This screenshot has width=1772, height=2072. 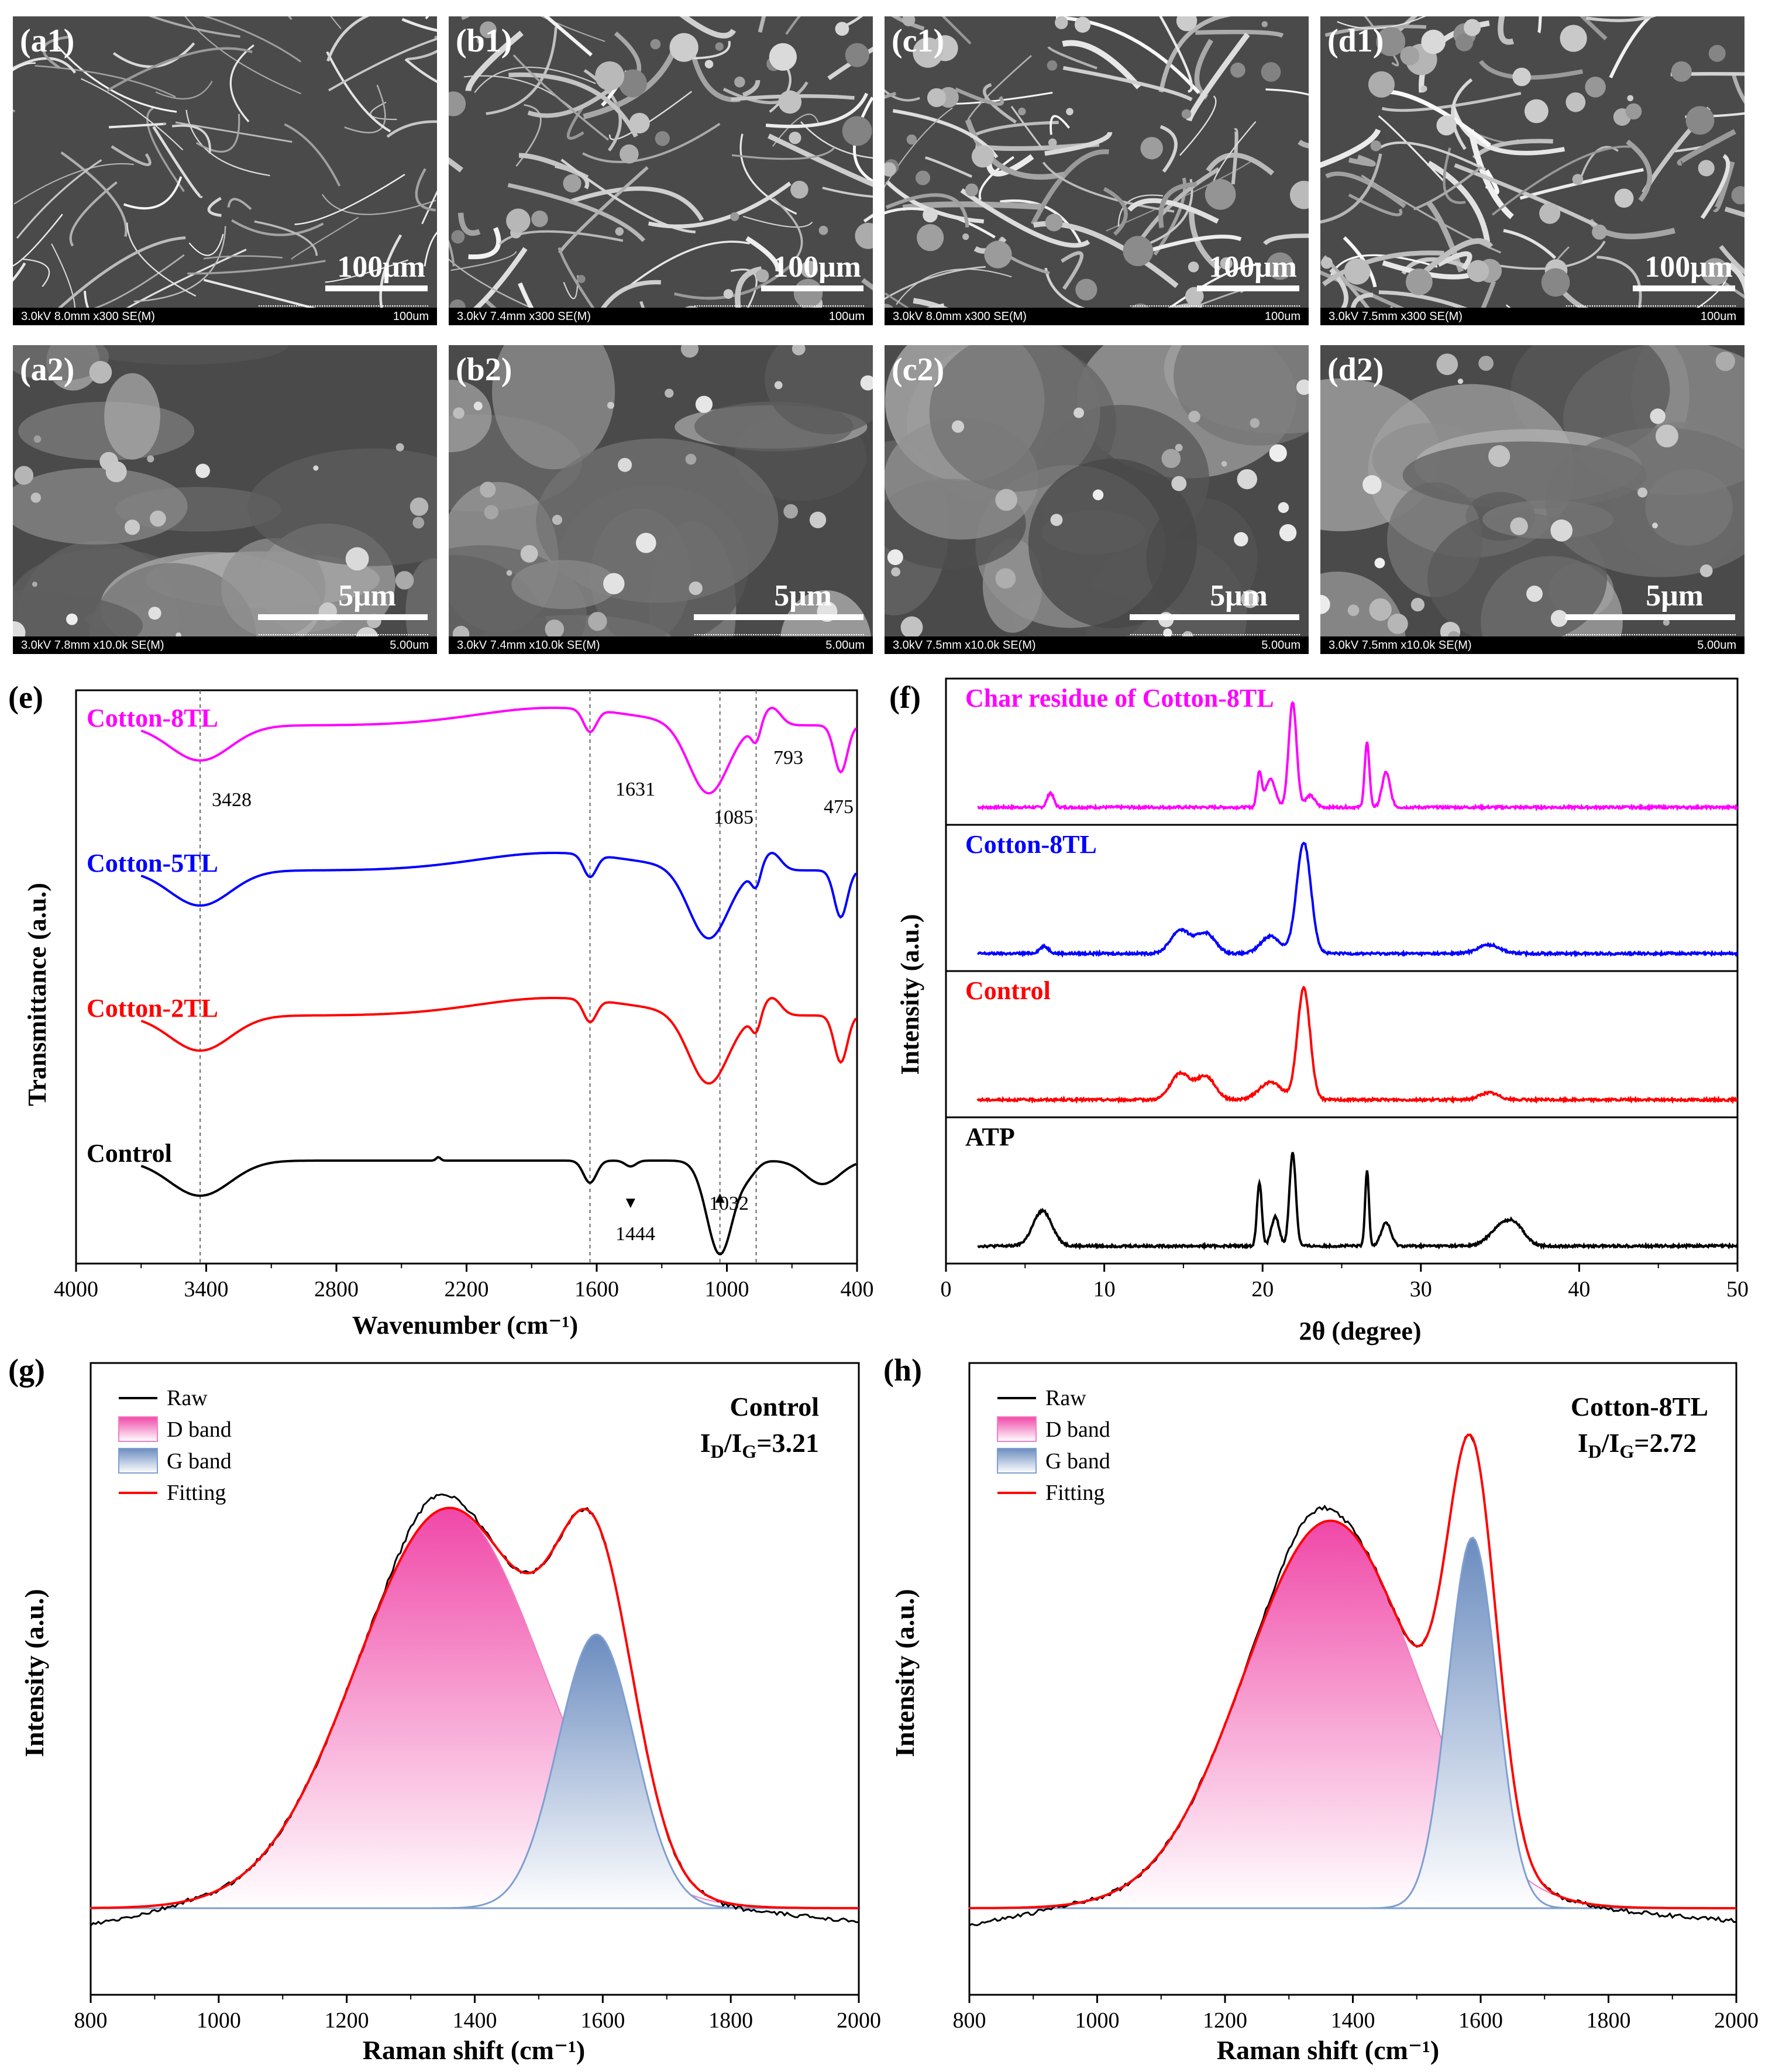 I want to click on y-axis-label-e: Transmittance (a.u.), so click(x=37, y=994).